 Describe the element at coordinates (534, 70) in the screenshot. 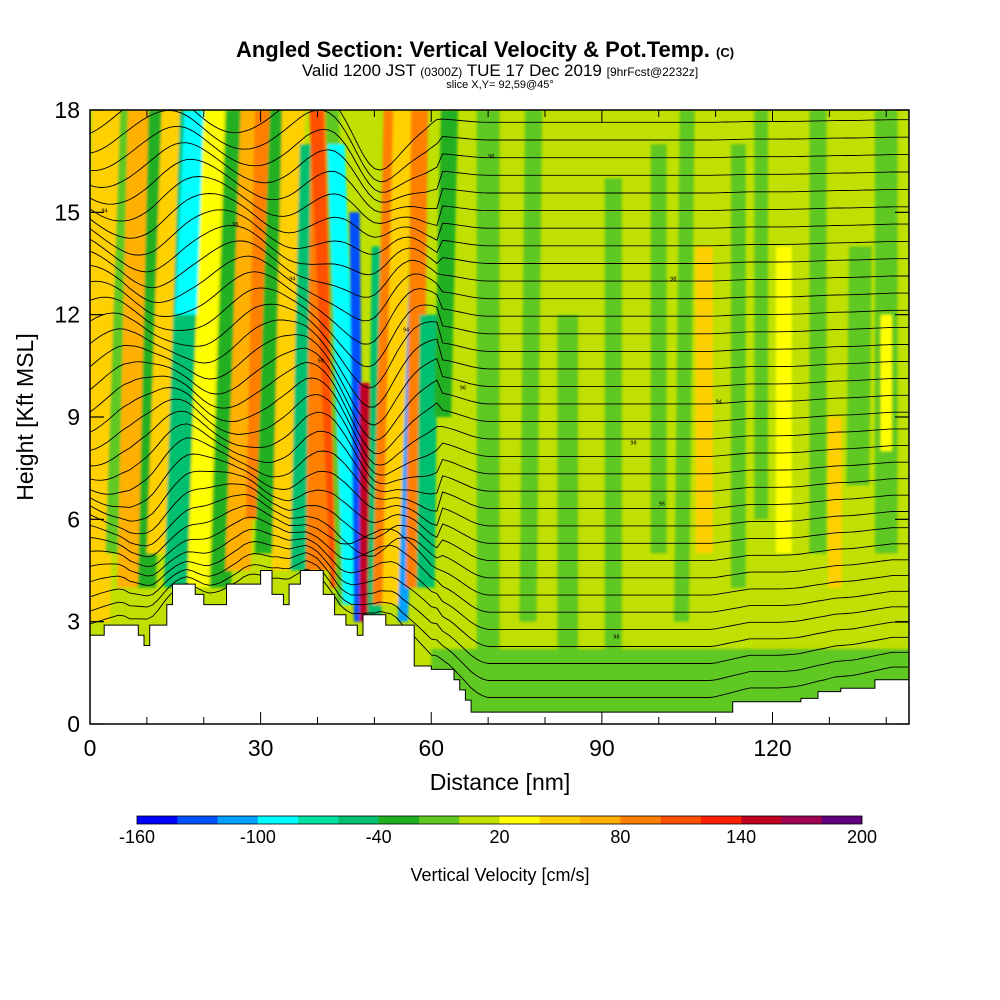

I see `valid-date: TUE 17 Dec 2019` at that location.